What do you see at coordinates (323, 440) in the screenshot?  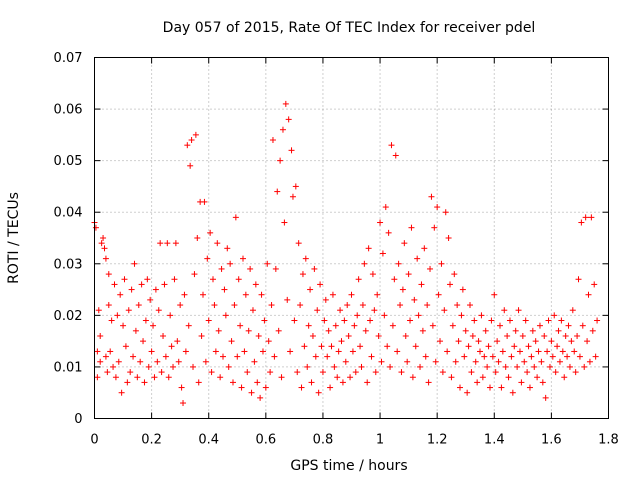 I see `x-tick-label: 0.8` at bounding box center [323, 440].